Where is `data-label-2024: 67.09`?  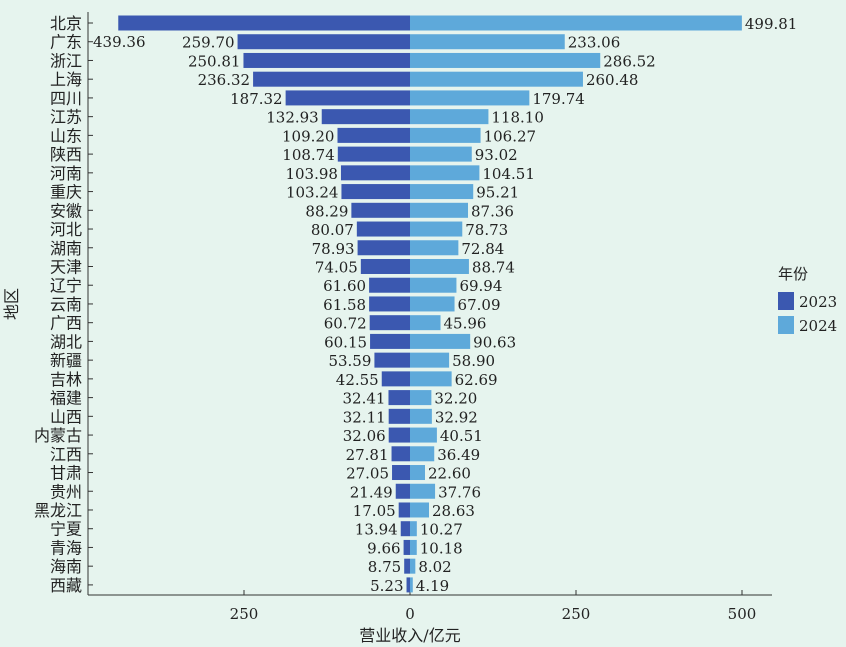 data-label-2024: 67.09 is located at coordinates (479, 305).